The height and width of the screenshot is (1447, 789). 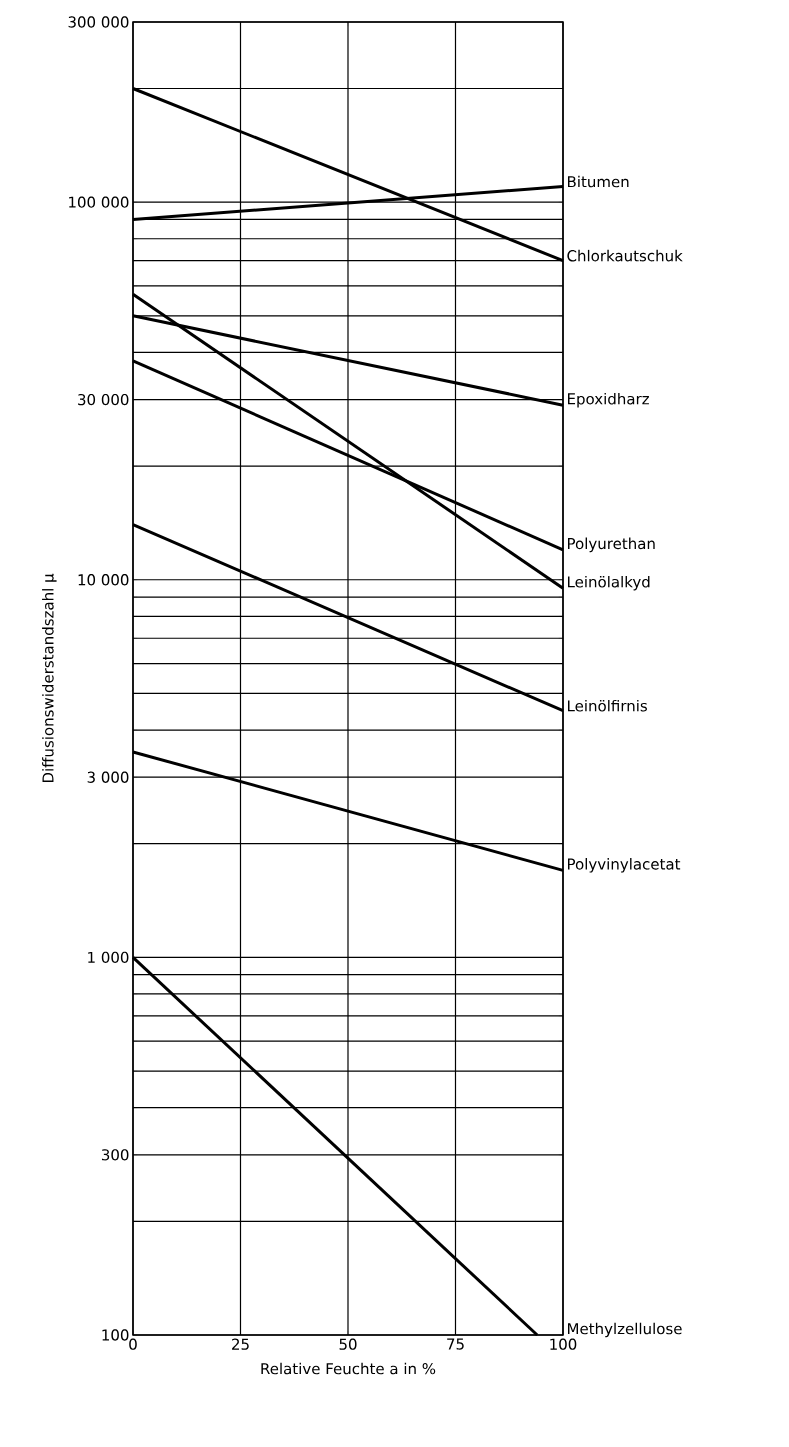 What do you see at coordinates (624, 865) in the screenshot?
I see `series-label: Polyvinylacetat` at bounding box center [624, 865].